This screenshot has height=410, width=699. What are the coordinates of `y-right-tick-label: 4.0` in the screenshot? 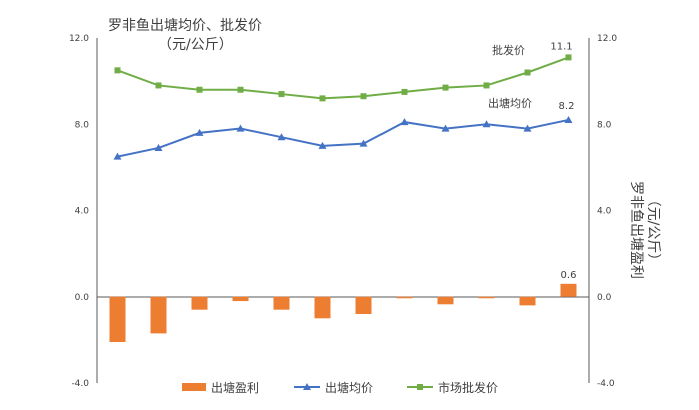 It's located at (604, 212).